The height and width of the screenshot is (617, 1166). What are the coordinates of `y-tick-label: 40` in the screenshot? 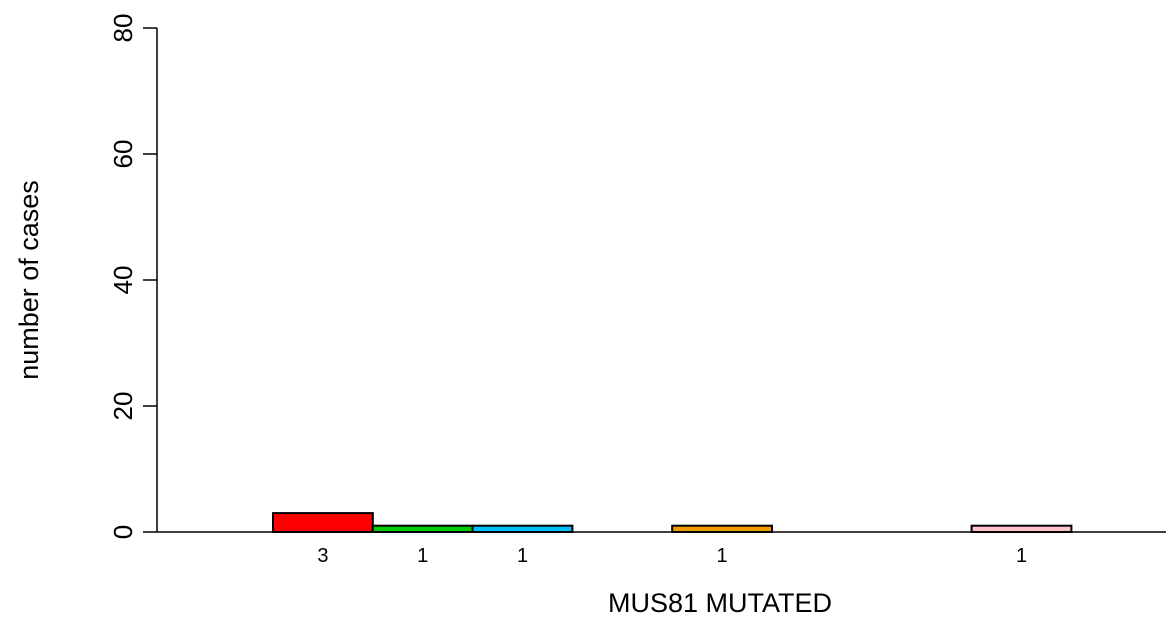 It's located at (123, 280).